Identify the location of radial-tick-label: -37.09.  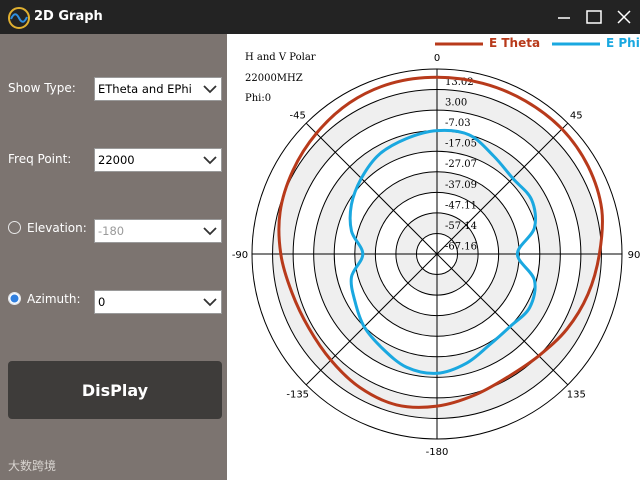
(461, 185).